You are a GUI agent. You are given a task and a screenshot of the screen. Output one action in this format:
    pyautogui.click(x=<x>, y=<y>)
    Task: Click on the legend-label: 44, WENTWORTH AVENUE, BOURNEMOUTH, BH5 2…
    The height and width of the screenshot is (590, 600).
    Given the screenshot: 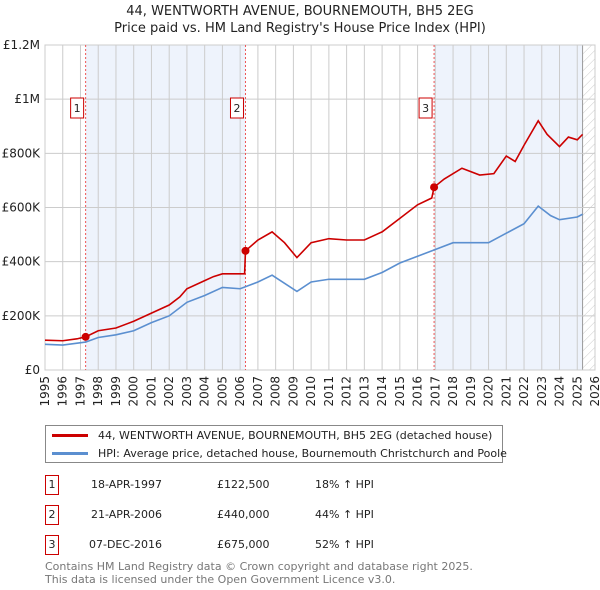 What is the action you would take?
    pyautogui.click(x=295, y=435)
    